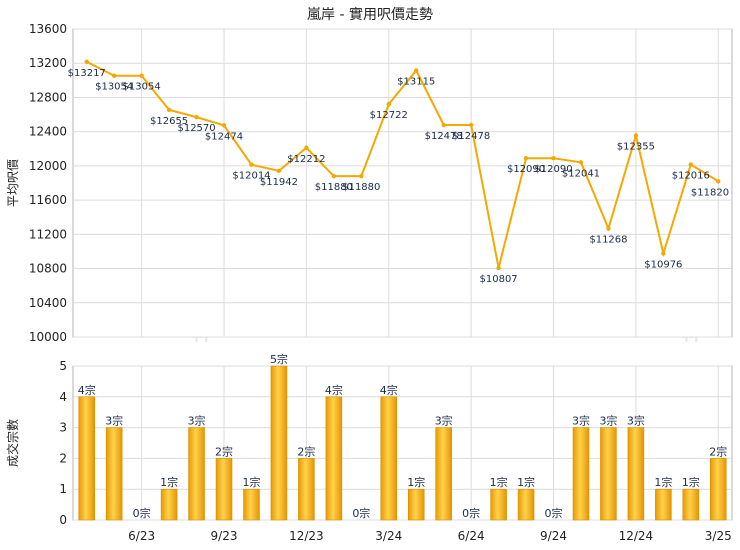 The image size is (740, 550). What do you see at coordinates (63, 458) in the screenshot?
I see `y-tick-label: 2` at bounding box center [63, 458].